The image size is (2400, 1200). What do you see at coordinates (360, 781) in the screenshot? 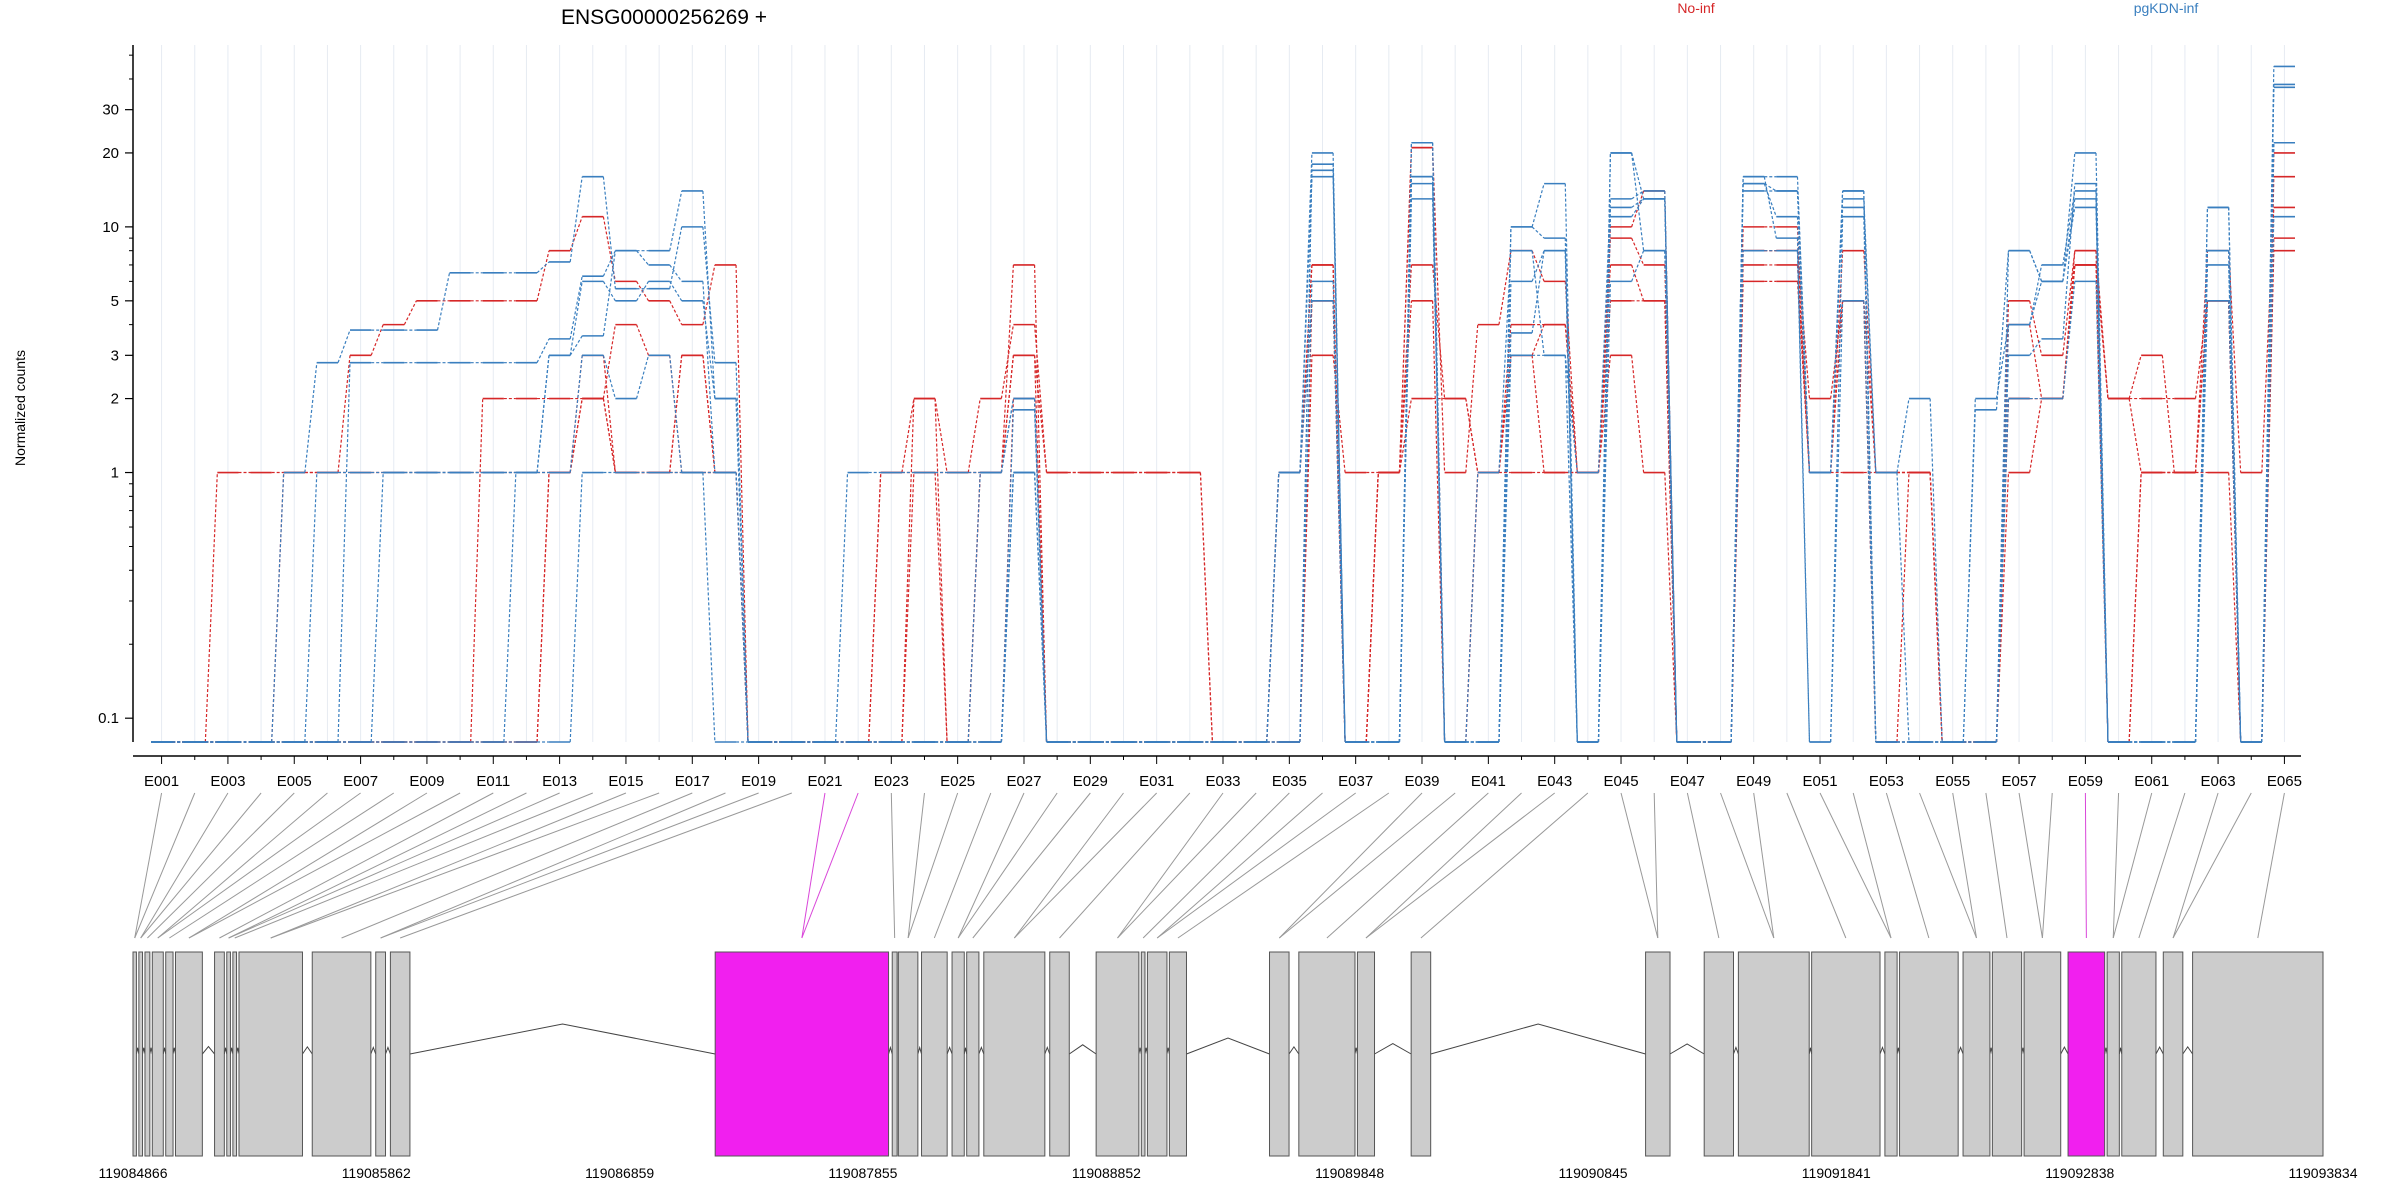
I see `x-tick-label: E007` at bounding box center [360, 781].